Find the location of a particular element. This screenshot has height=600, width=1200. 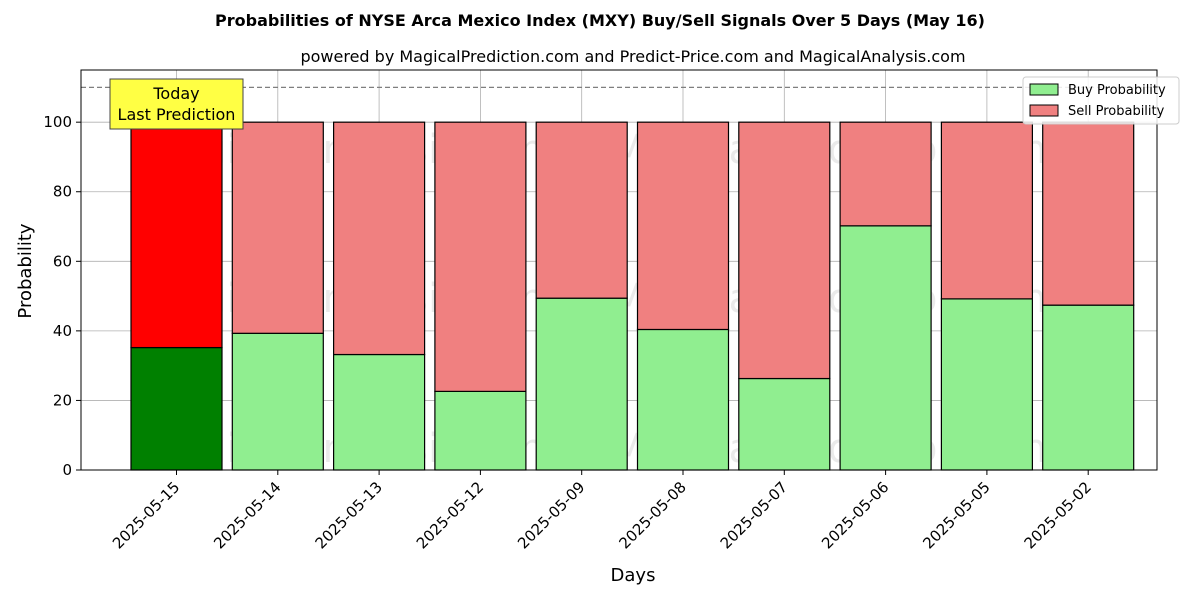

annotation-box is located at coordinates (176, 104).